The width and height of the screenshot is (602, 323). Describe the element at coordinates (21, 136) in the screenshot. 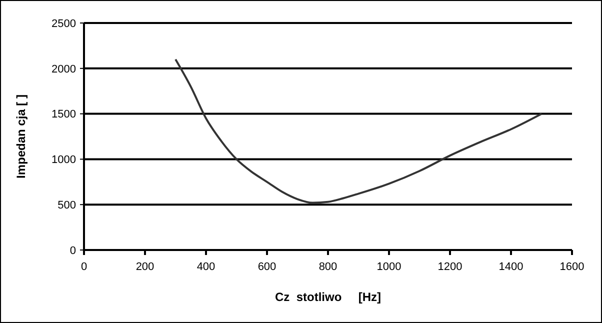

I see `y-axis-title: Impedan cja [ ]` at that location.